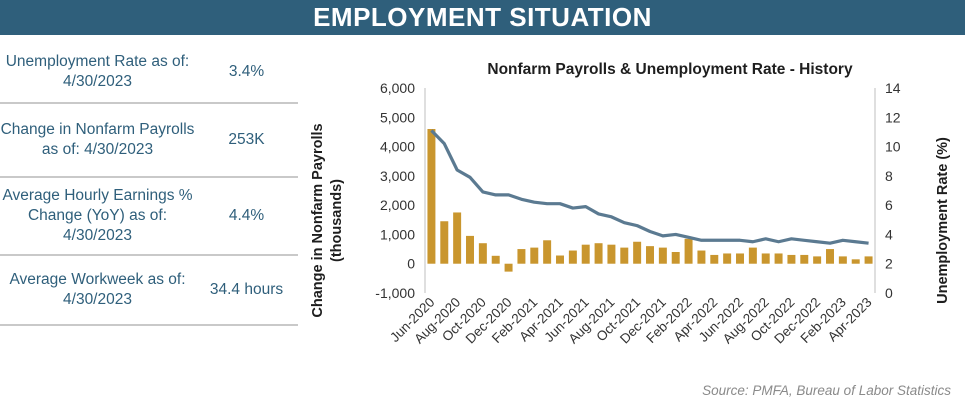 The image size is (965, 409). What do you see at coordinates (893, 117) in the screenshot?
I see `y2-tick-label: 12` at bounding box center [893, 117].